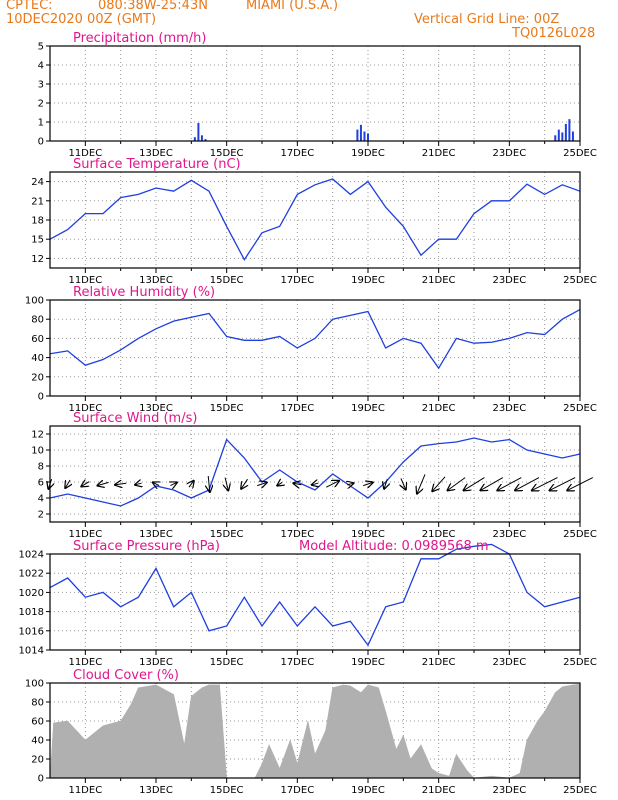 The width and height of the screenshot is (618, 800). What do you see at coordinates (31, 593) in the screenshot?
I see `y-tick-label: 1020` at bounding box center [31, 593].